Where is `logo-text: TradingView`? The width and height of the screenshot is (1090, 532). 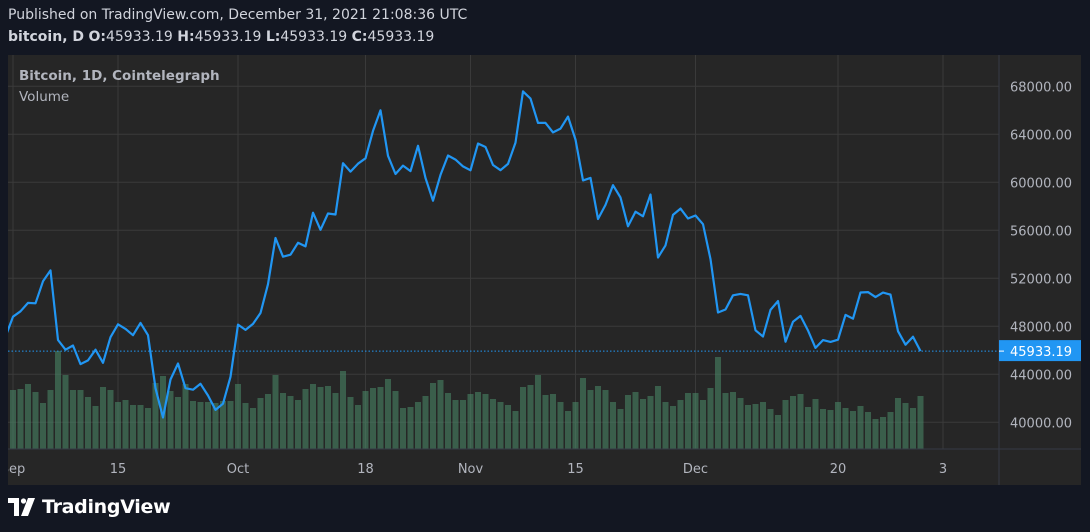
logo-text: TradingView is located at coordinates (106, 507).